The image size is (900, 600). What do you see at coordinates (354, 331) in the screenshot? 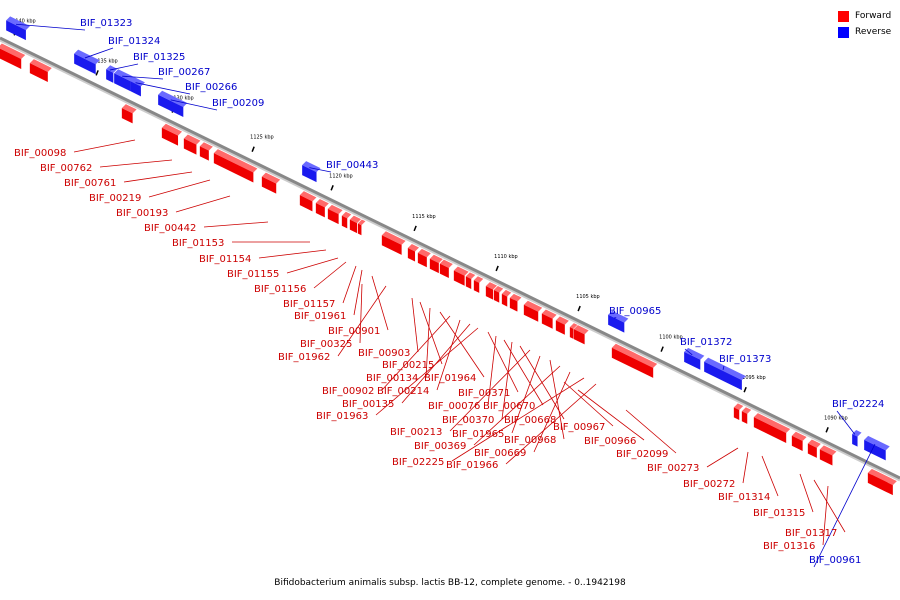
I see `gene-label-forward: BIF_00901` at bounding box center [354, 331].